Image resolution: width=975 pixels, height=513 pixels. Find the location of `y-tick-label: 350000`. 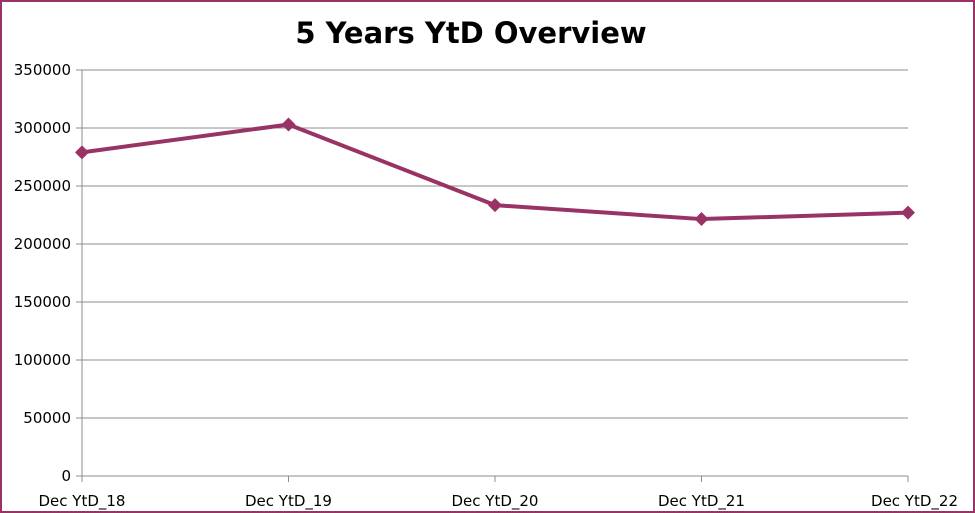

y-tick-label: 350000 is located at coordinates (42, 70).